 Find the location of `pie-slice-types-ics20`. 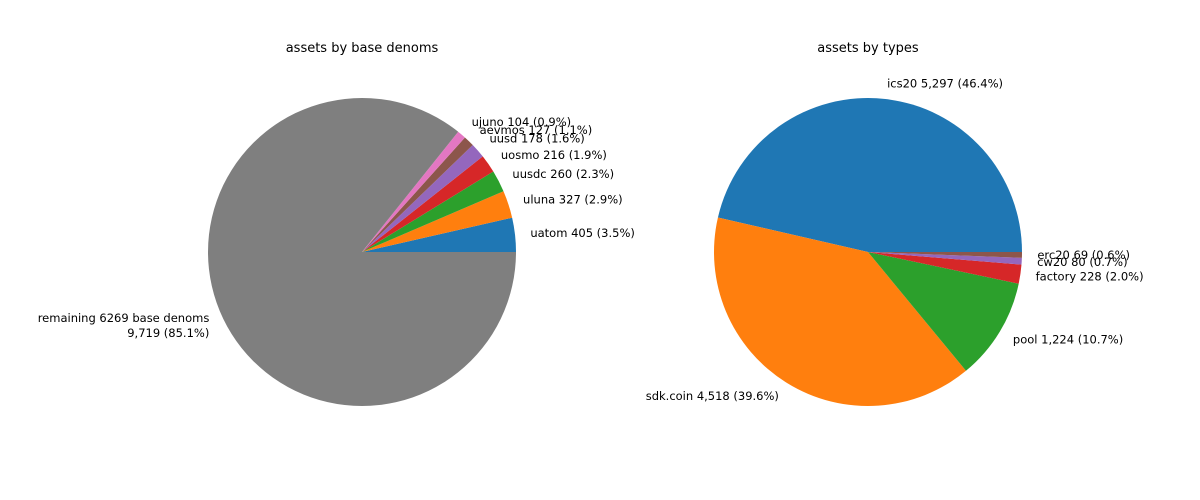

pie-slice-types-ics20 is located at coordinates (869, 175).